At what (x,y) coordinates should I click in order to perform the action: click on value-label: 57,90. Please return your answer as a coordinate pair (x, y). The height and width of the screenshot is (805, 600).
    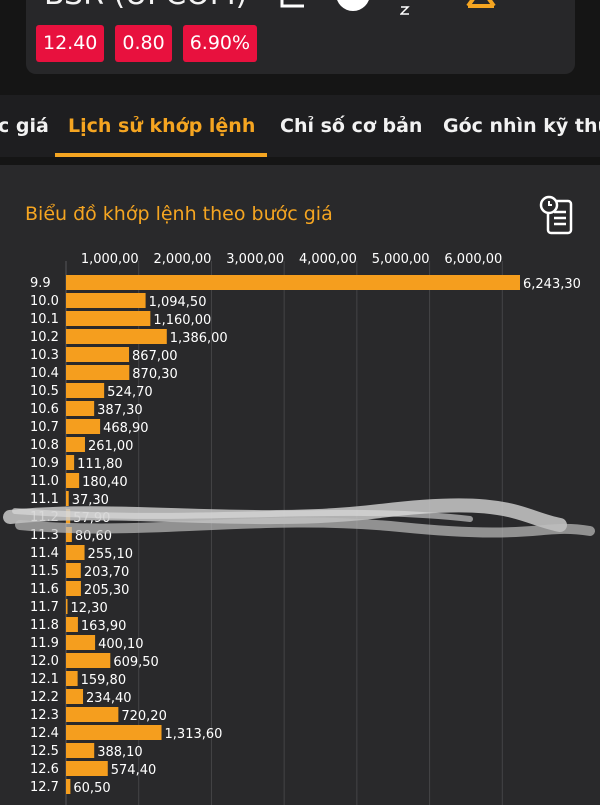
    Looking at the image, I should click on (91, 518).